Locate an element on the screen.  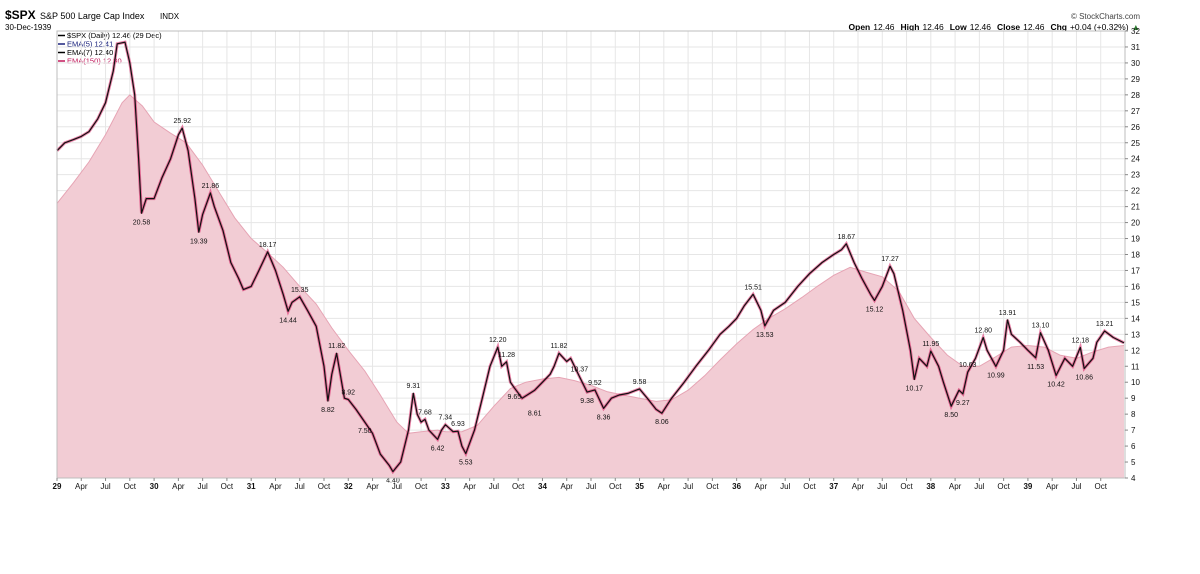
y-tick-label: 27 is located at coordinates (1135, 111).